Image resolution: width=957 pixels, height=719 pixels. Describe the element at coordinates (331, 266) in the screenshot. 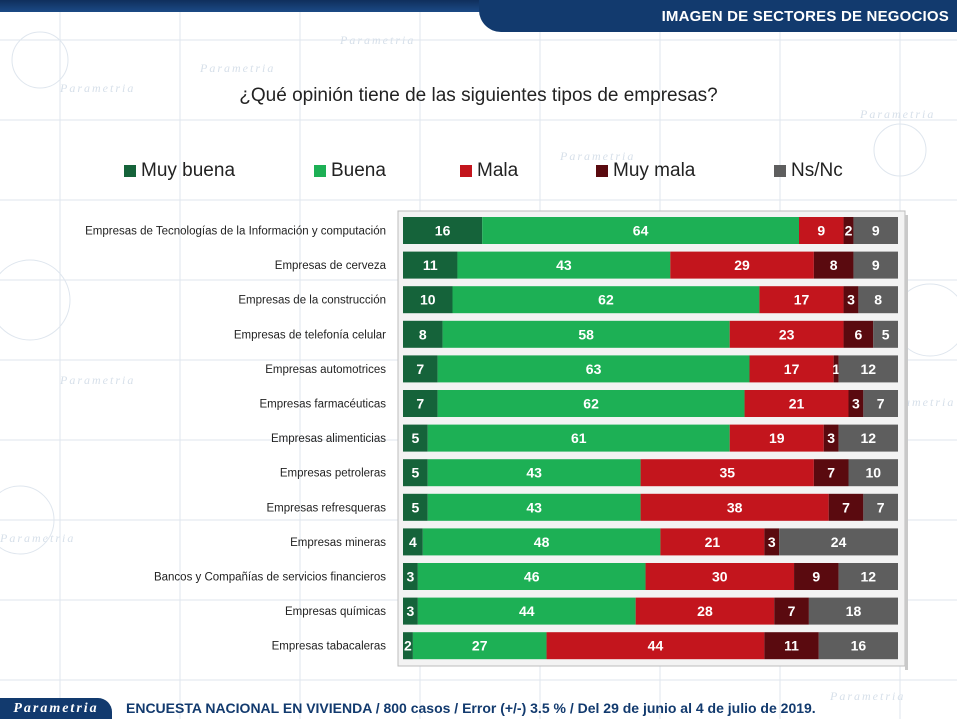

I see `category-label: Empresas de cerveza` at that location.